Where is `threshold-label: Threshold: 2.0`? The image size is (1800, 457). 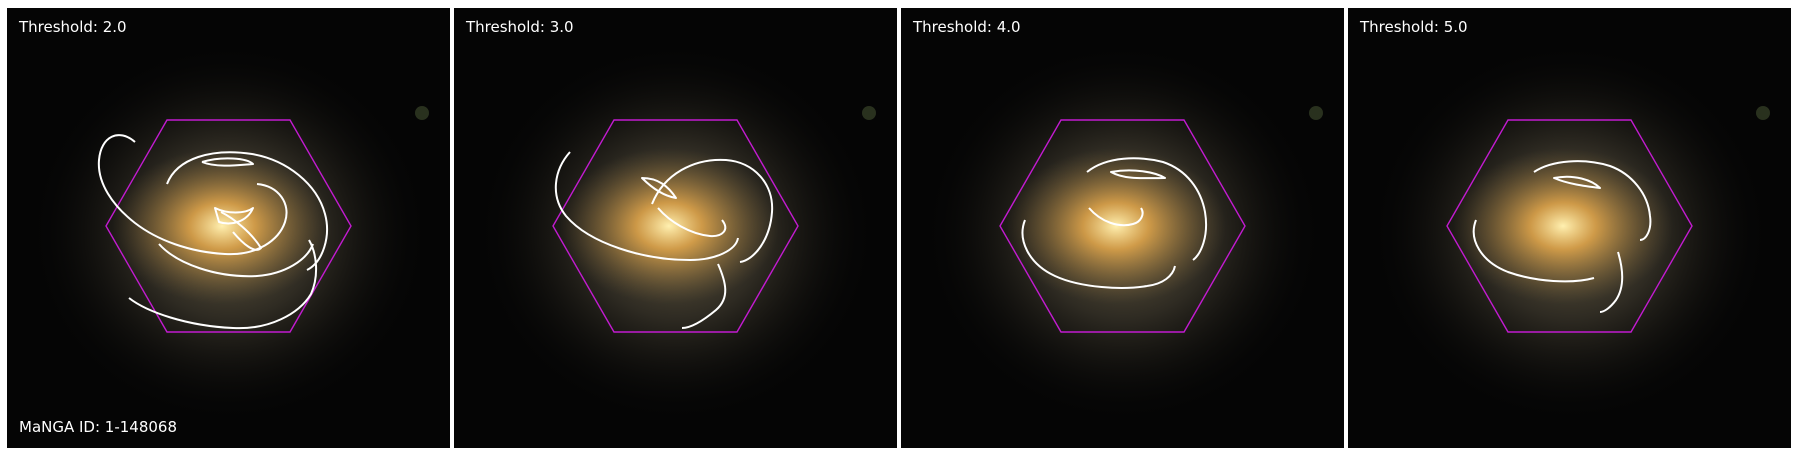 threshold-label: Threshold: 2.0 is located at coordinates (73, 27).